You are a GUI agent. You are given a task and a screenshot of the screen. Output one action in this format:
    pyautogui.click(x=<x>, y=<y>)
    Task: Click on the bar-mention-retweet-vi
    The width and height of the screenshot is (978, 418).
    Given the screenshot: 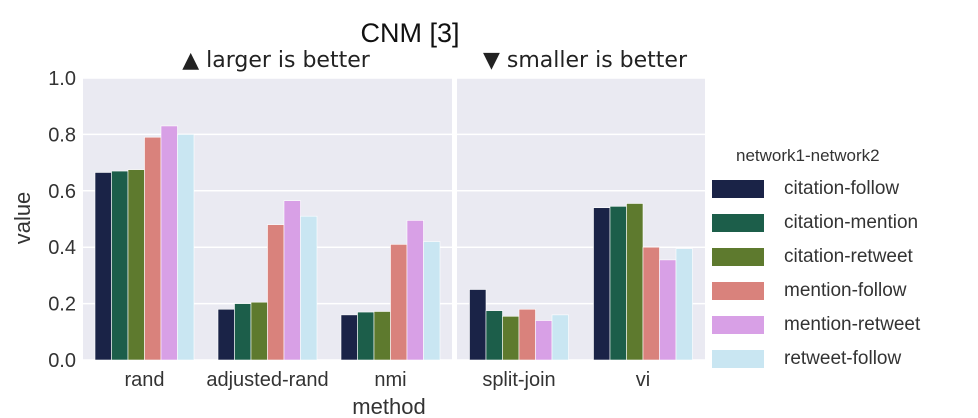 What is the action you would take?
    pyautogui.click(x=668, y=310)
    